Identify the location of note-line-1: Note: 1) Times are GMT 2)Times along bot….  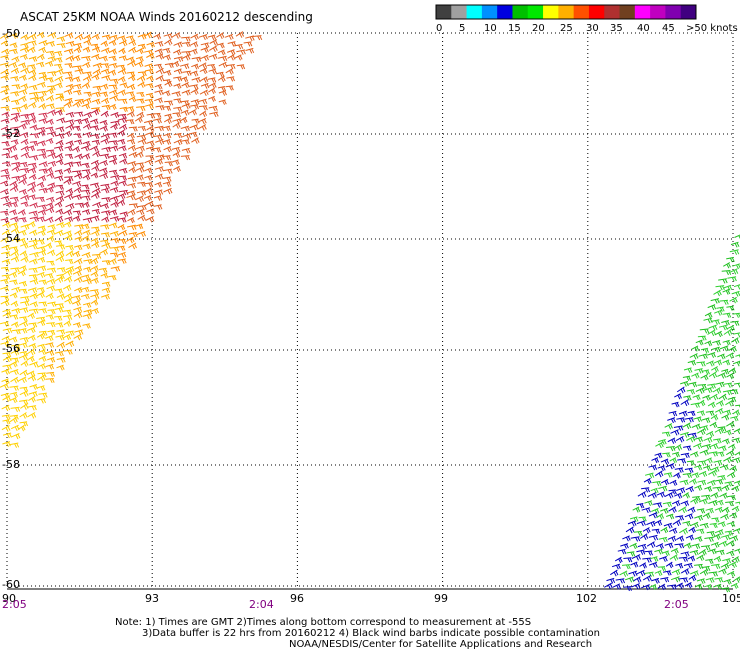
(323, 622).